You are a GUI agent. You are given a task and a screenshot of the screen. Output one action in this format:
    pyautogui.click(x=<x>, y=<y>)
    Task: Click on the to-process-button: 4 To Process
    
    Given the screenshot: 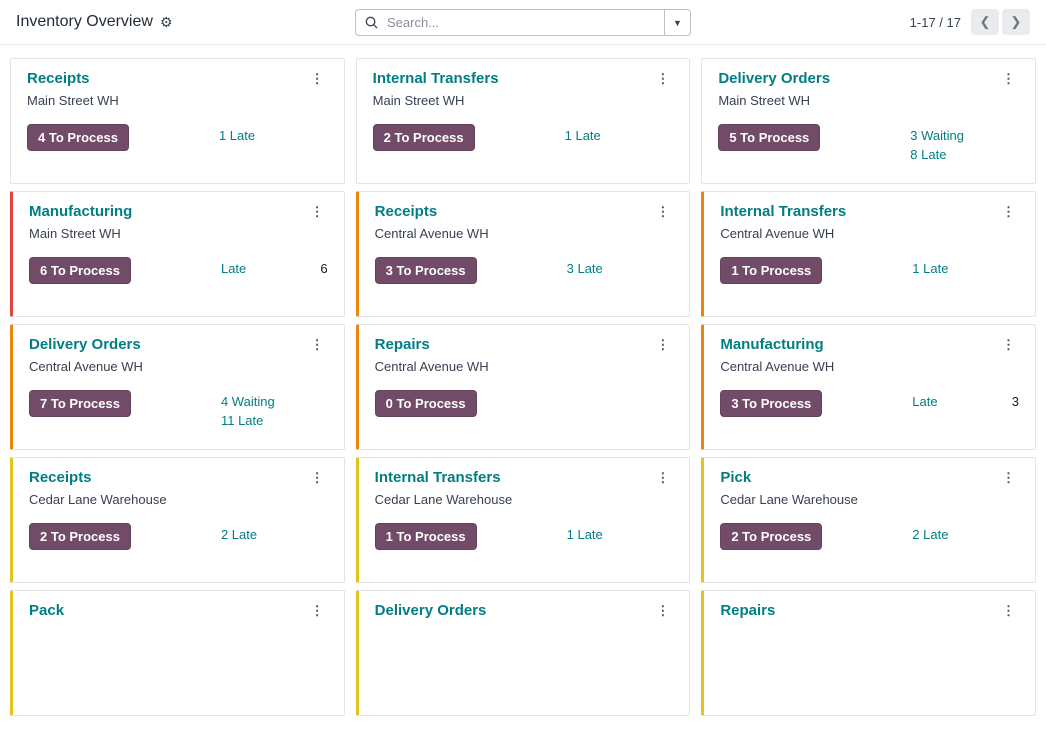 What is the action you would take?
    pyautogui.click(x=78, y=137)
    